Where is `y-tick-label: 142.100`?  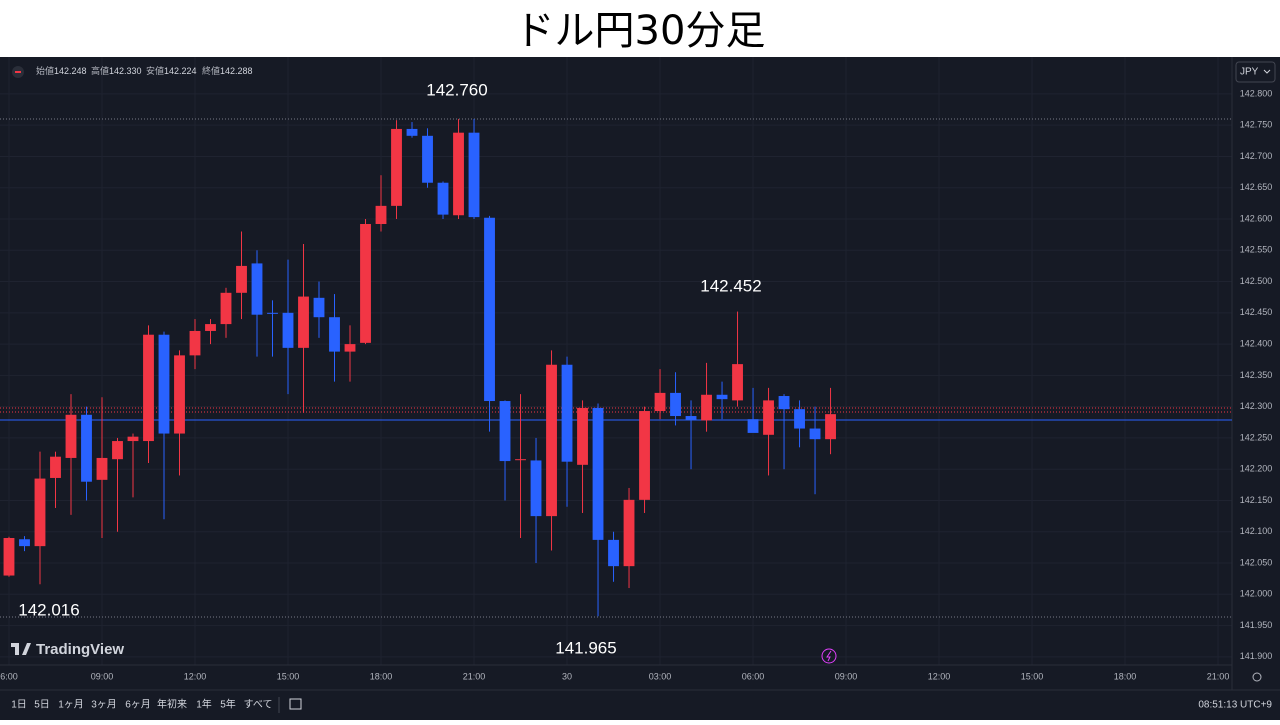
y-tick-label: 142.100 is located at coordinates (1256, 531).